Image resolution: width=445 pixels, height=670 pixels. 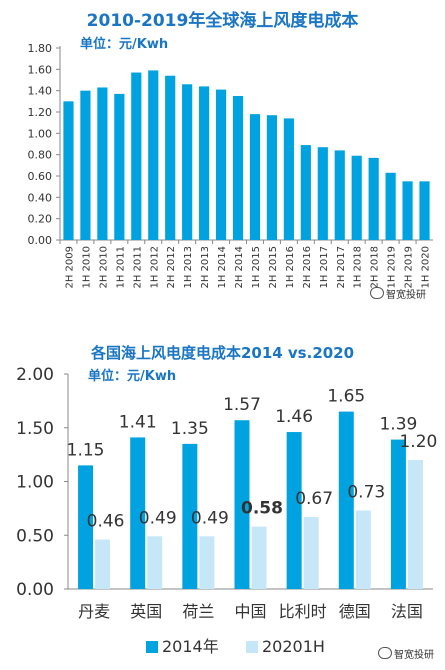 I want to click on data-label-2014: 1.39, so click(x=398, y=425).